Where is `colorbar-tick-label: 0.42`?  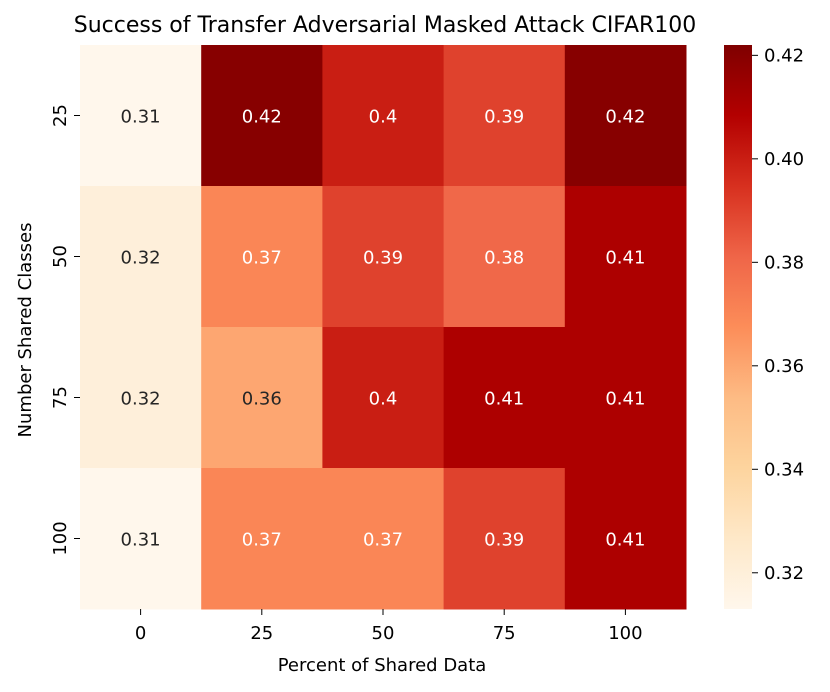
colorbar-tick-label: 0.42 is located at coordinates (784, 55).